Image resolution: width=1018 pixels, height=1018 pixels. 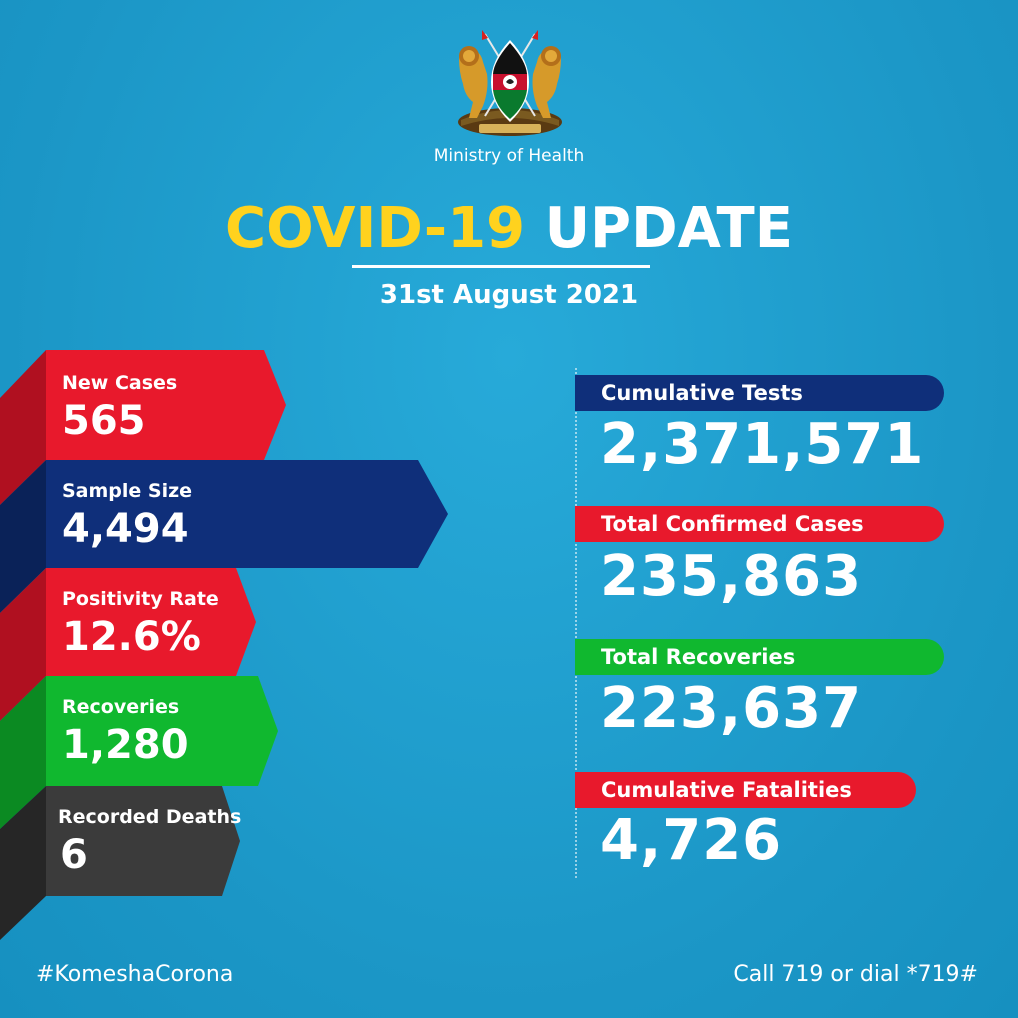 I want to click on page-title: COVID-19 UPDATE, so click(x=509, y=228).